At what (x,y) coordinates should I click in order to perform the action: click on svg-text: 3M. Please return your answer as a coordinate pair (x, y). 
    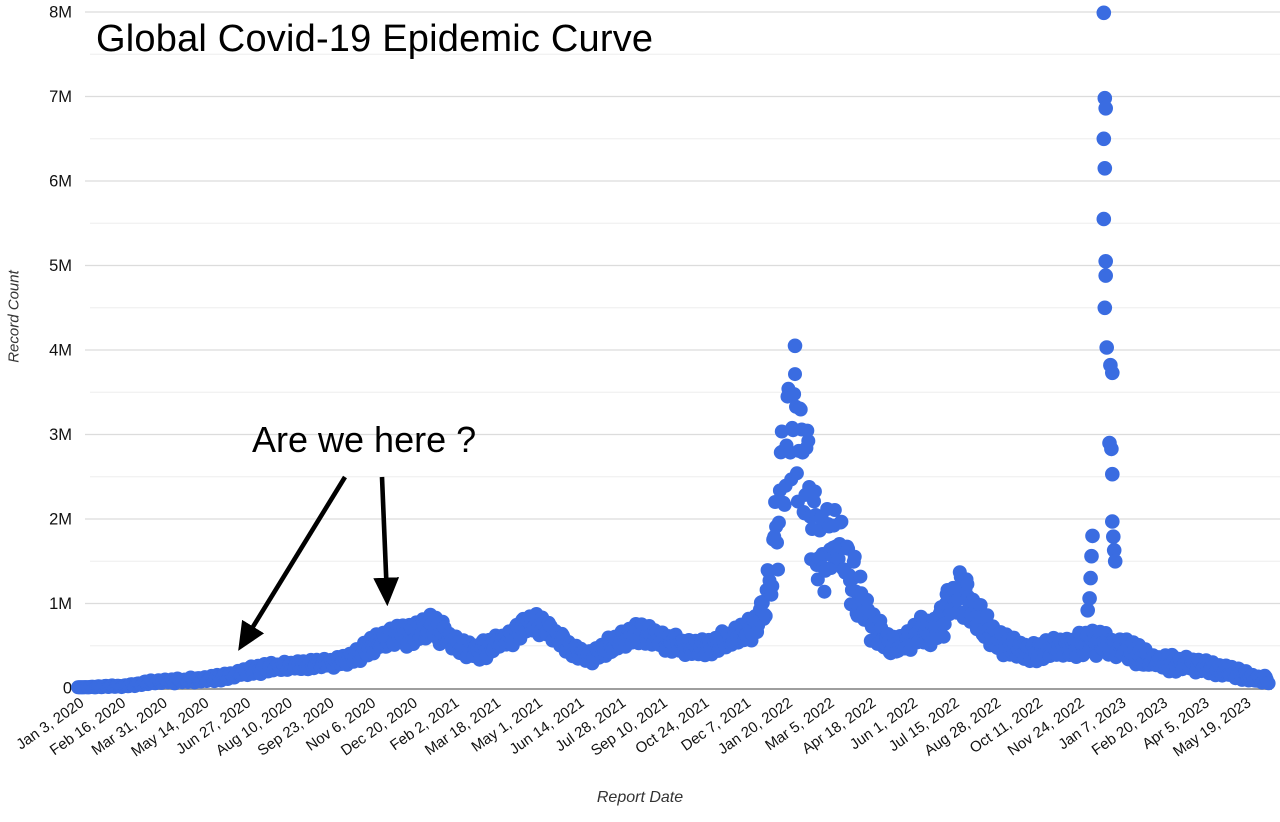
    Looking at the image, I should click on (60, 435).